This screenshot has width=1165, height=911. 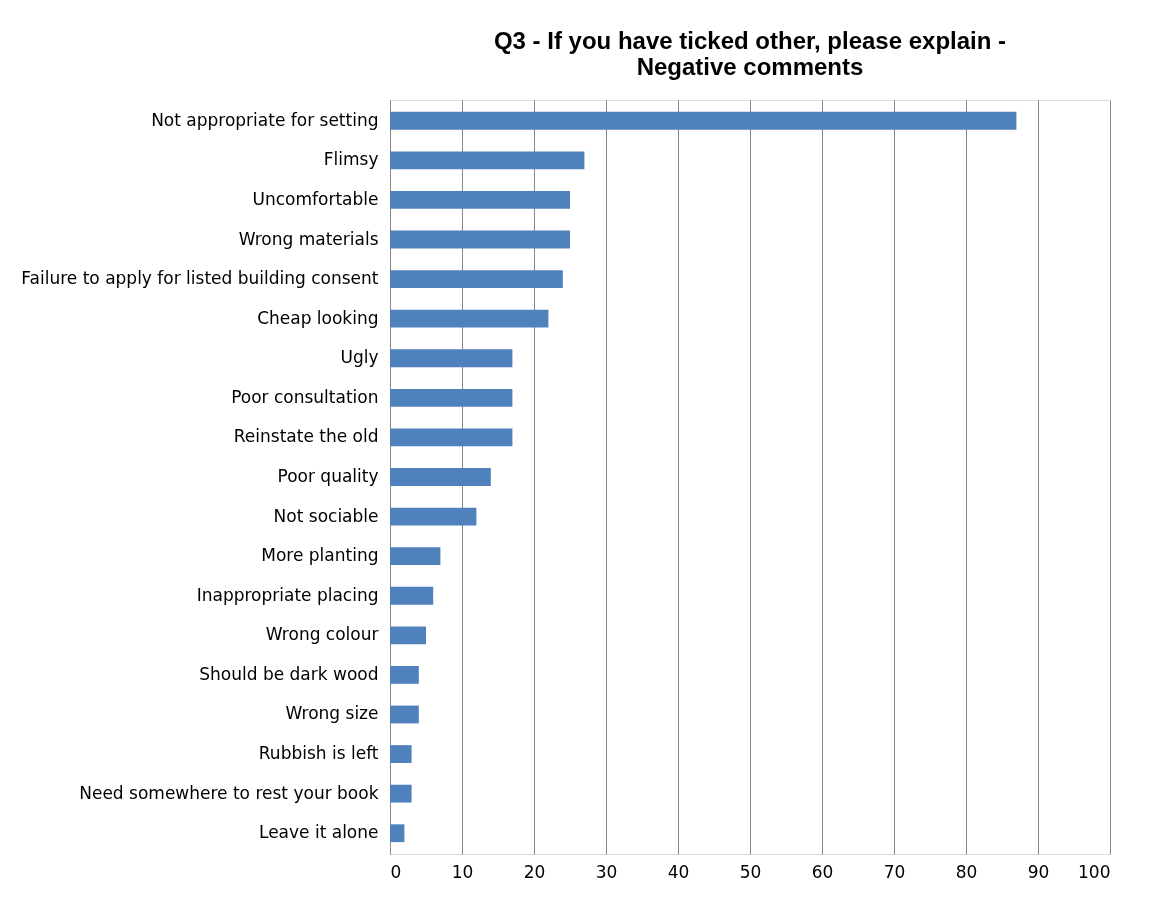 What do you see at coordinates (1094, 871) in the screenshot?
I see `x-tick-label: 100` at bounding box center [1094, 871].